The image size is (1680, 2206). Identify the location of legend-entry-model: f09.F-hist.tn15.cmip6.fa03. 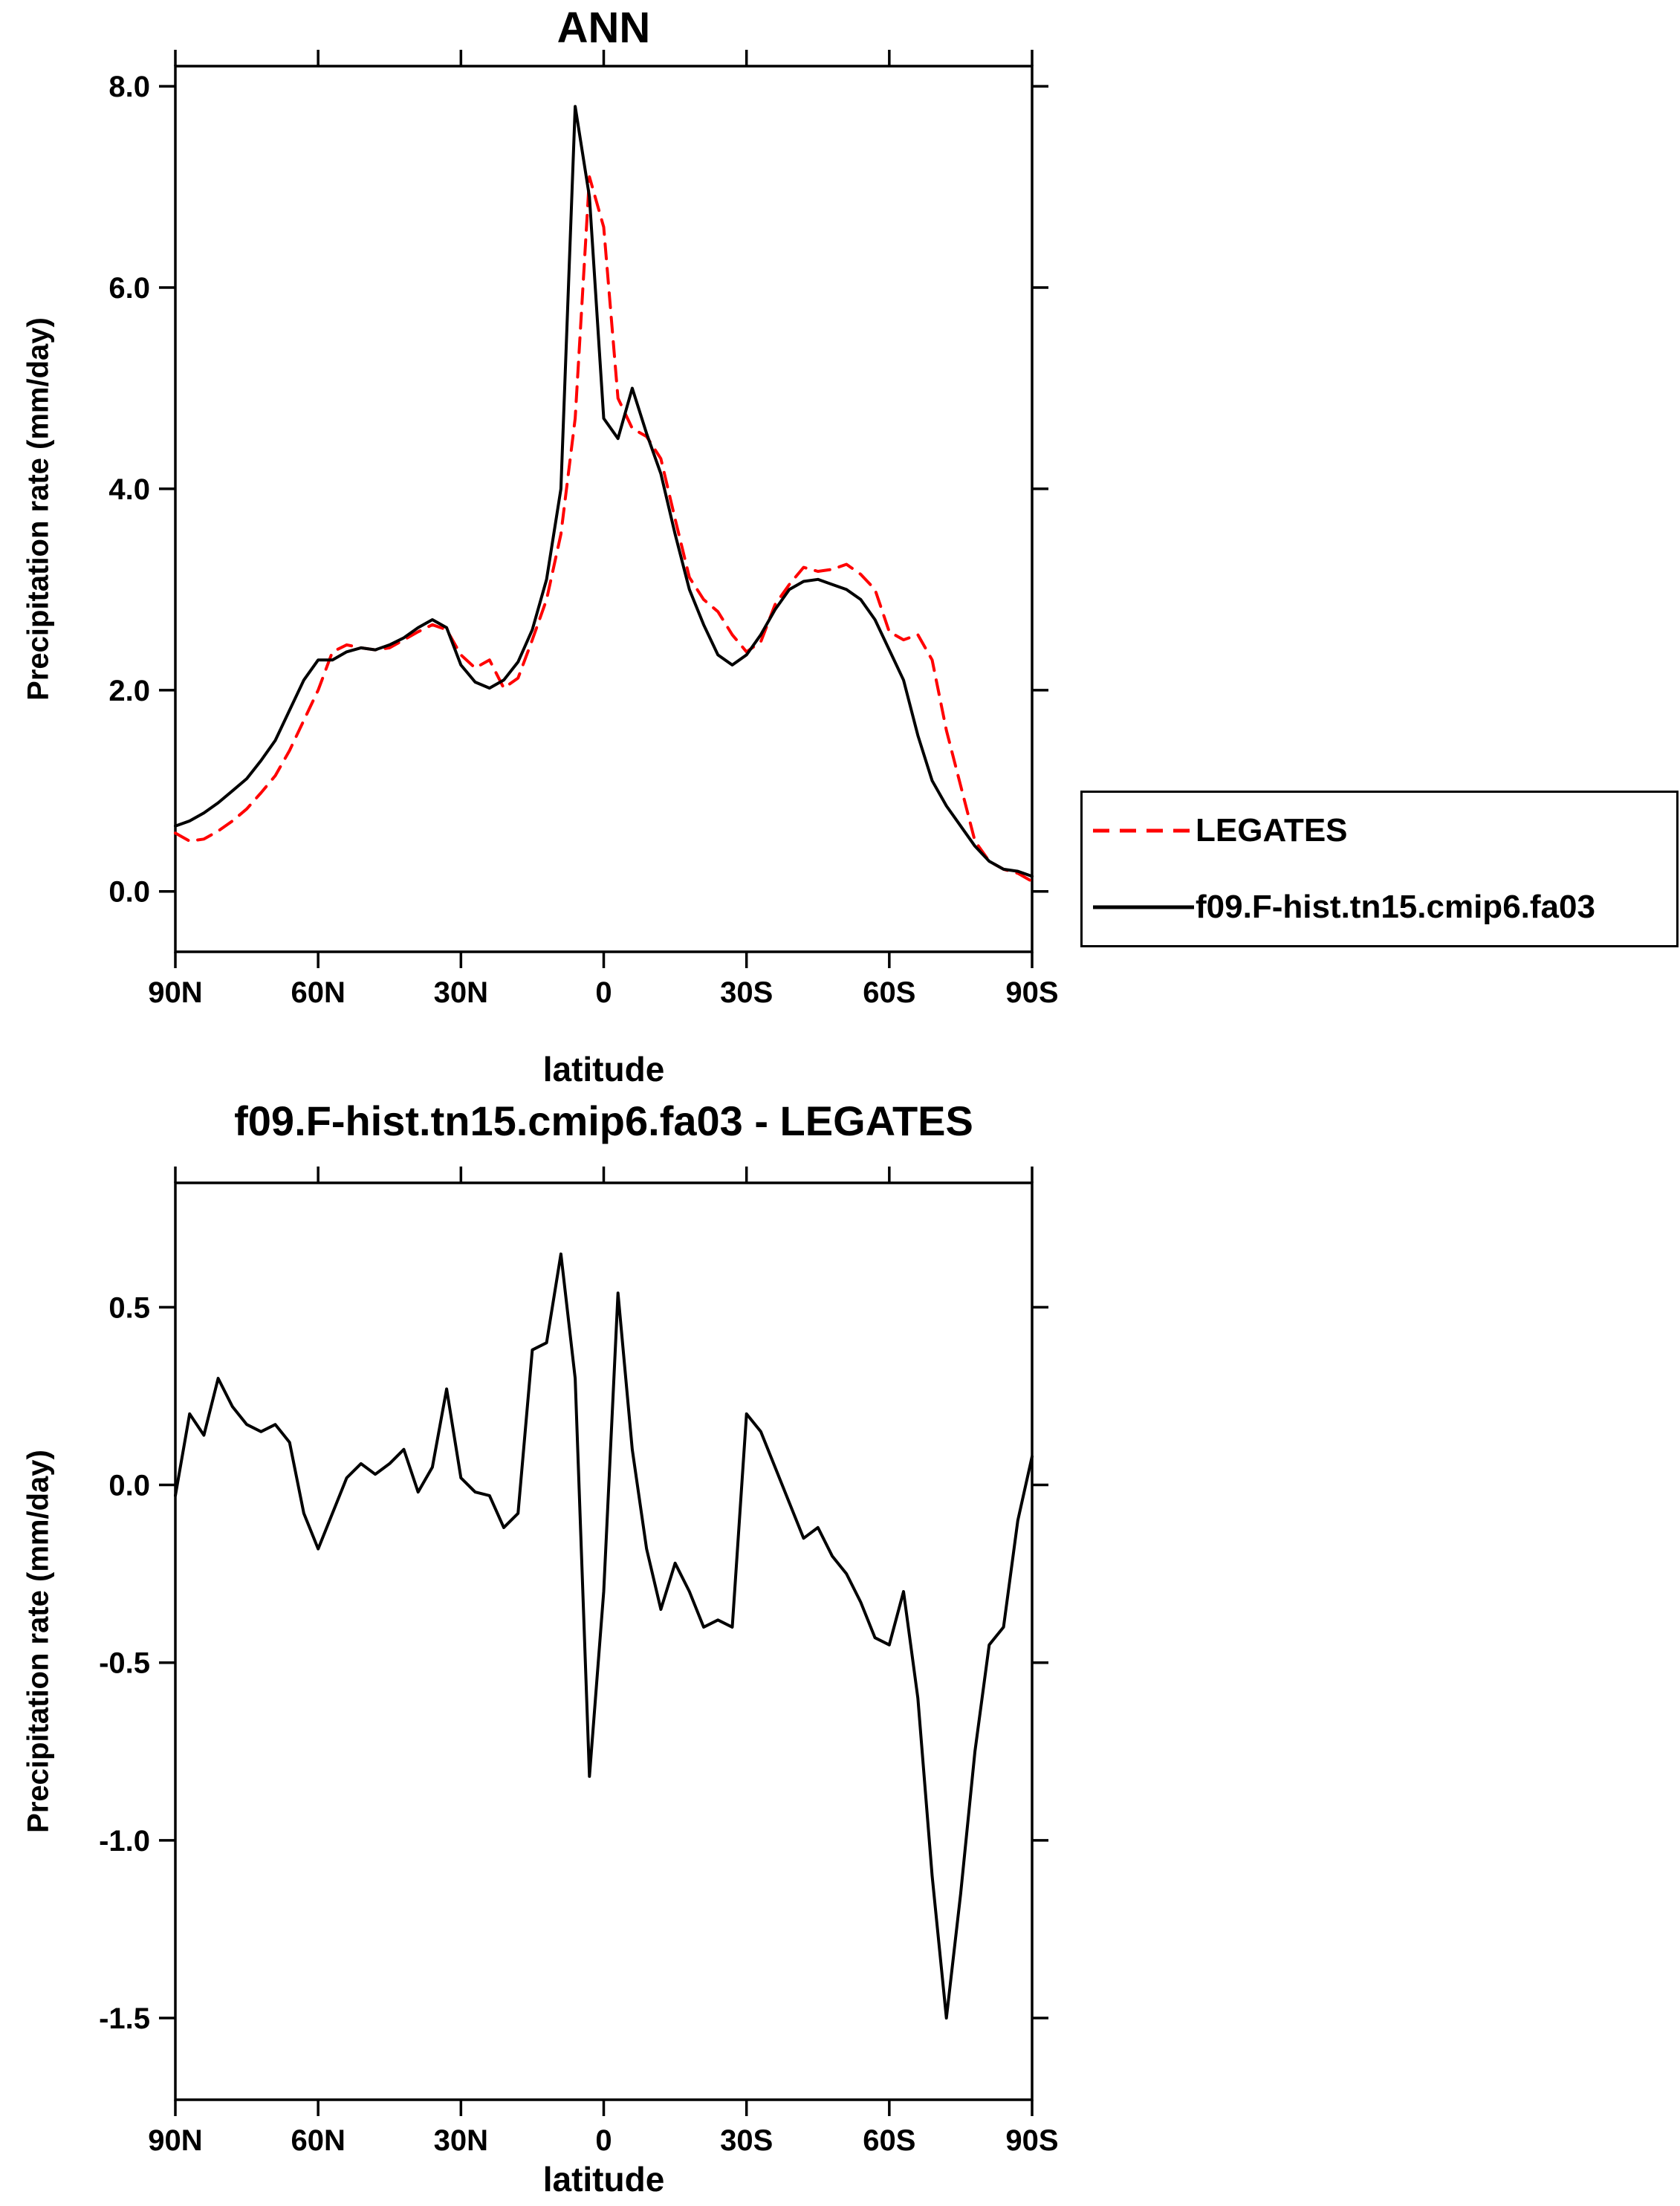
(1384, 907).